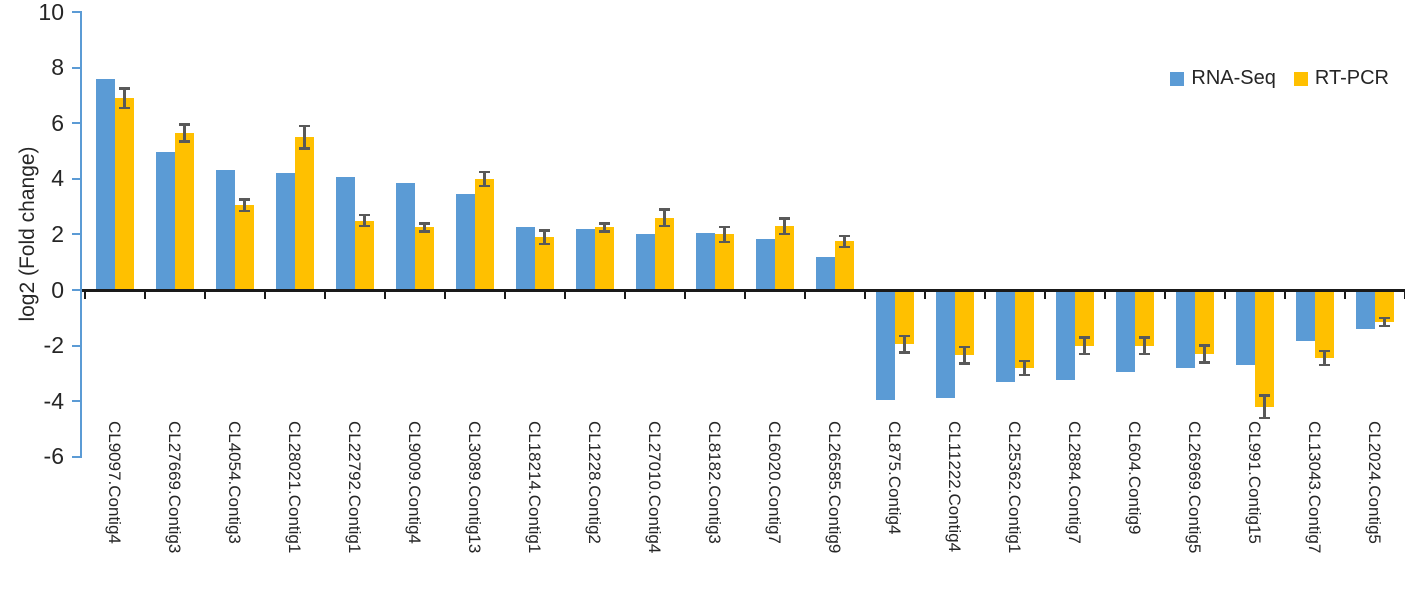 Image resolution: width=1405 pixels, height=613 pixels. I want to click on x-axis-category-label: CL4054.Contig3, so click(234, 482).